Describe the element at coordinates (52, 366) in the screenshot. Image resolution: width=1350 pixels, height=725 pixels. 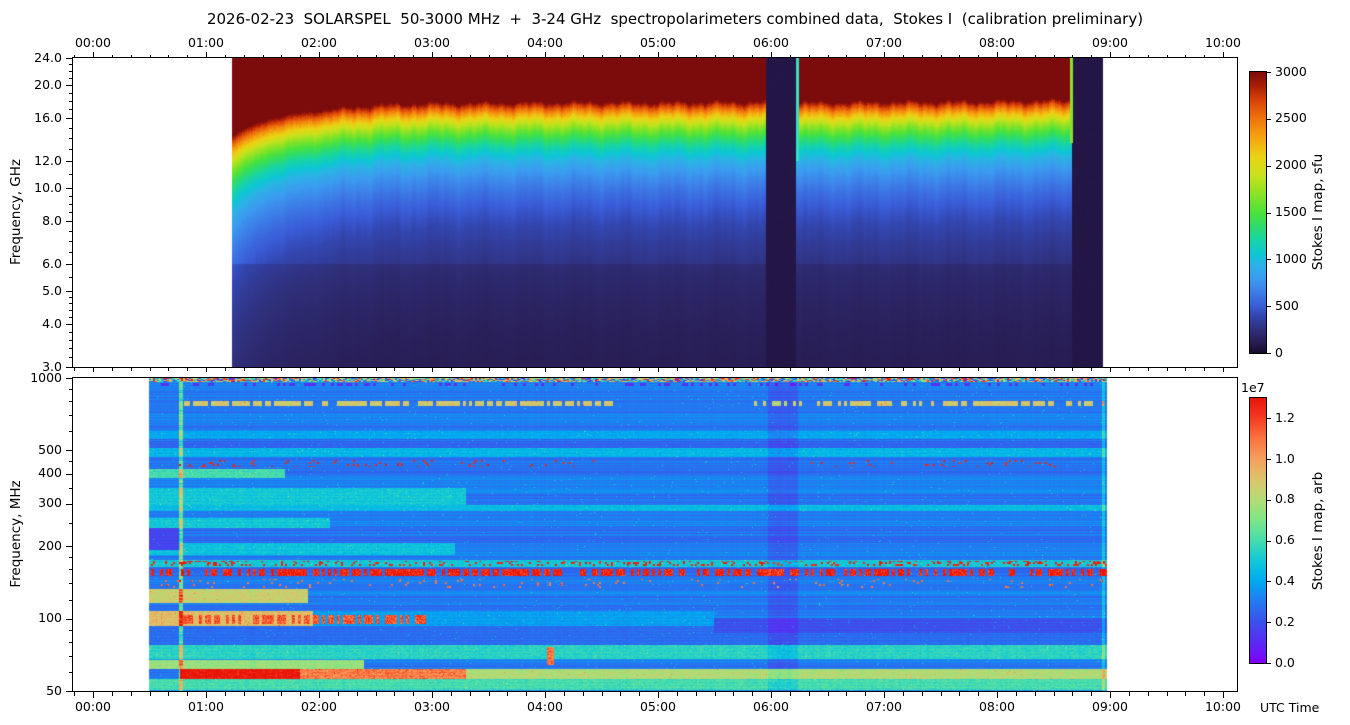
I see `y-tick-label-top-panel: 3.0` at that location.